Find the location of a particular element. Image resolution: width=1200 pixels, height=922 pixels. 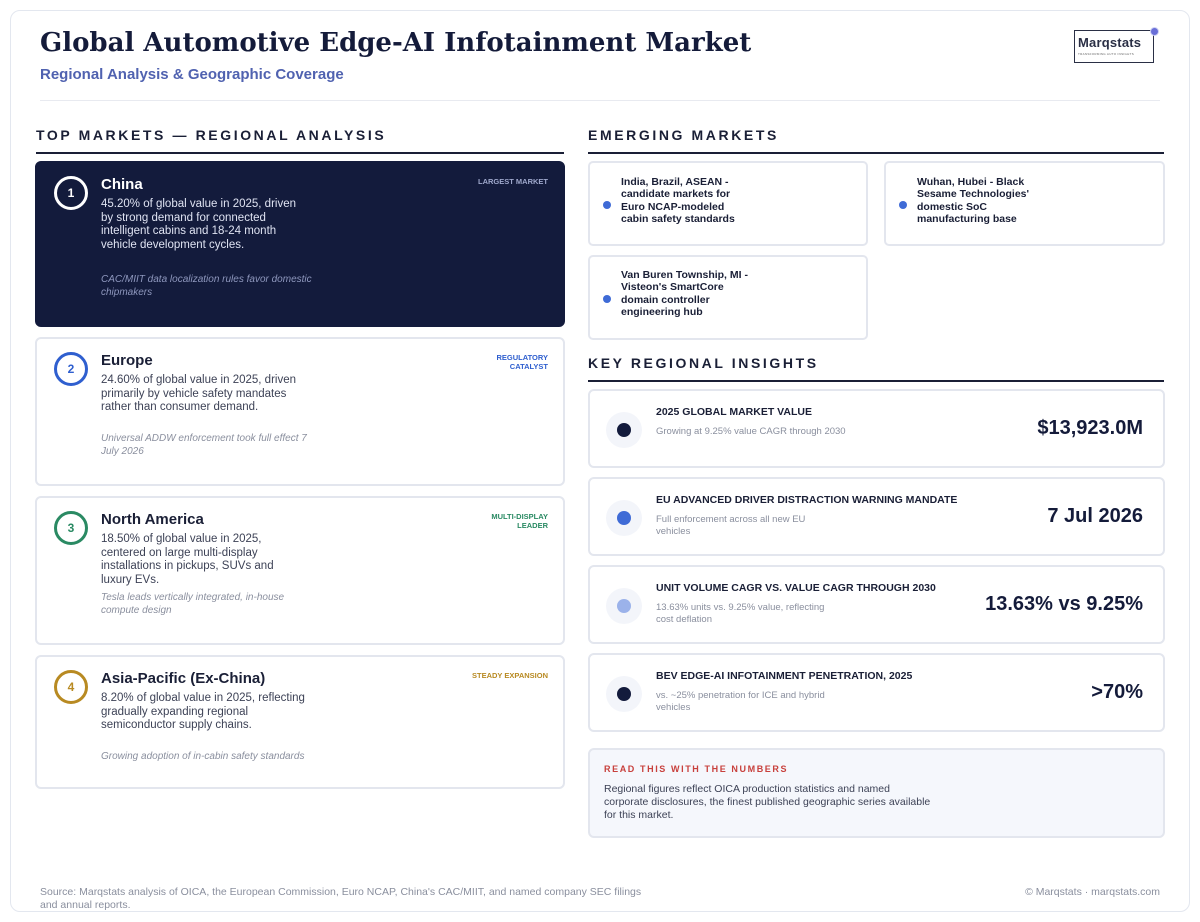

market-name: North America is located at coordinates (152, 519).